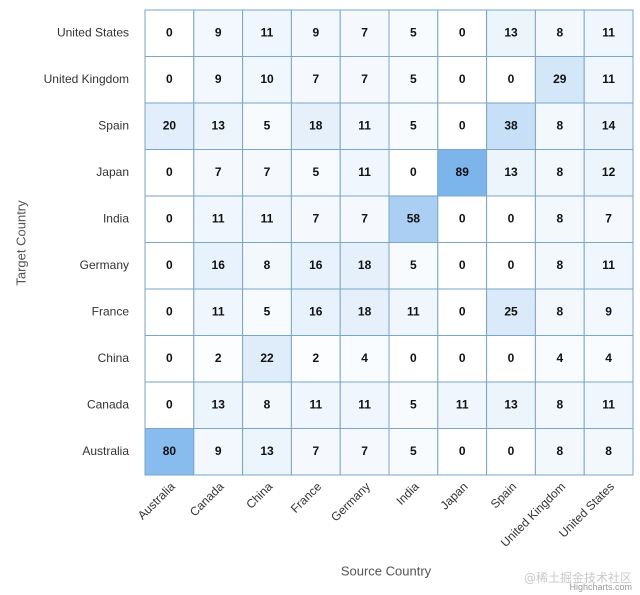 This screenshot has width=640, height=595. I want to click on heatmap-cell-label: 38, so click(511, 125).